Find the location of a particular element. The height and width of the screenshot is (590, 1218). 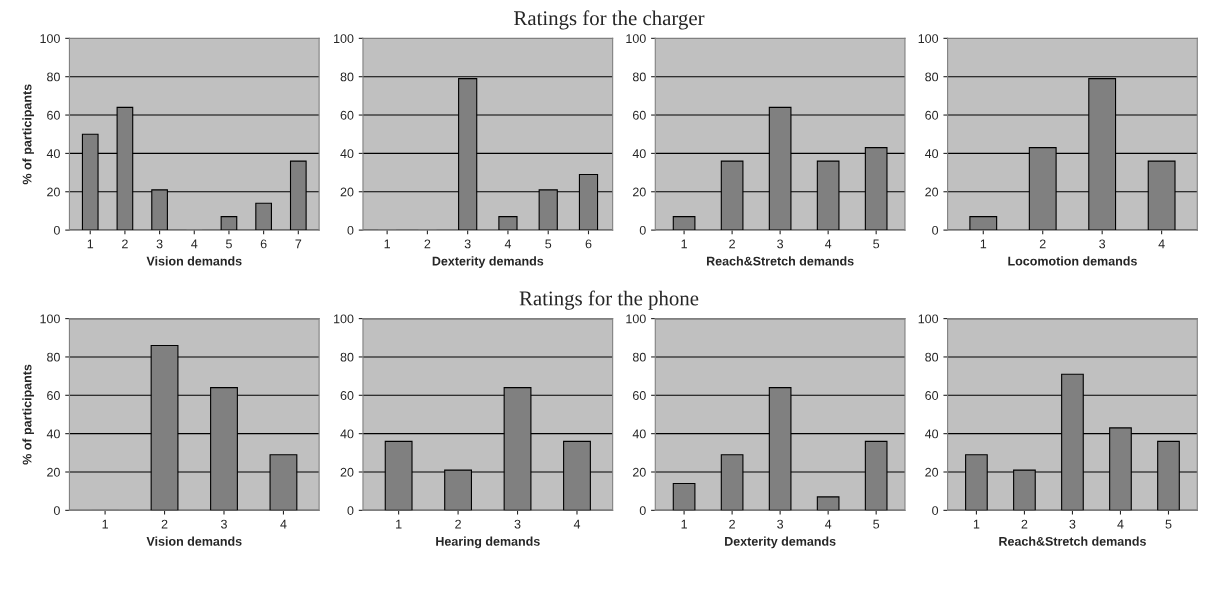

x-tick-label: 7 is located at coordinates (298, 244).